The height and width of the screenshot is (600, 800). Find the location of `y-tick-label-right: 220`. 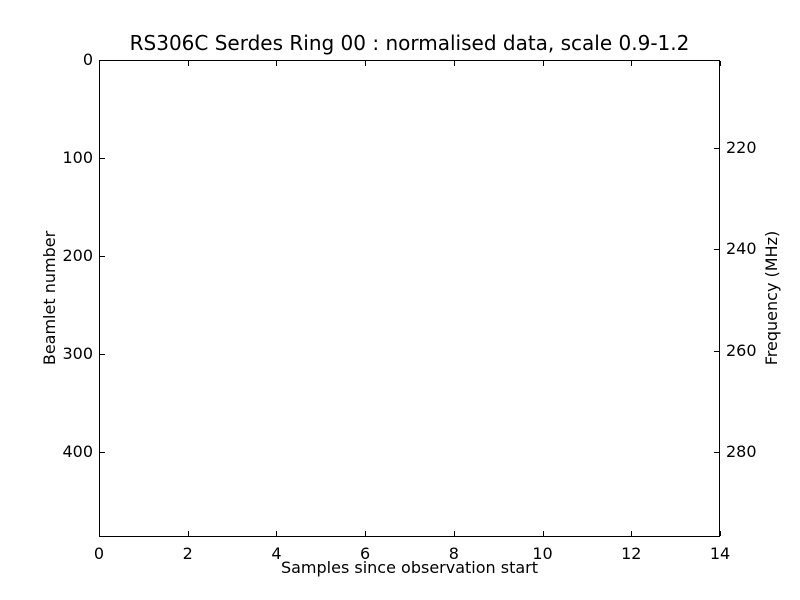

y-tick-label-right: 220 is located at coordinates (741, 148).